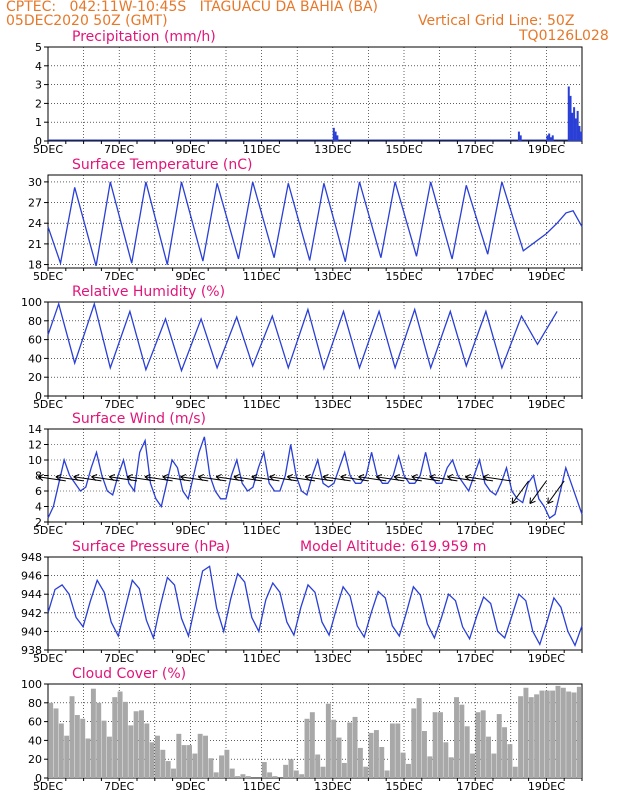 The height and width of the screenshot is (800, 618). I want to click on x-tick-label: 13DEC, so click(332, 530).